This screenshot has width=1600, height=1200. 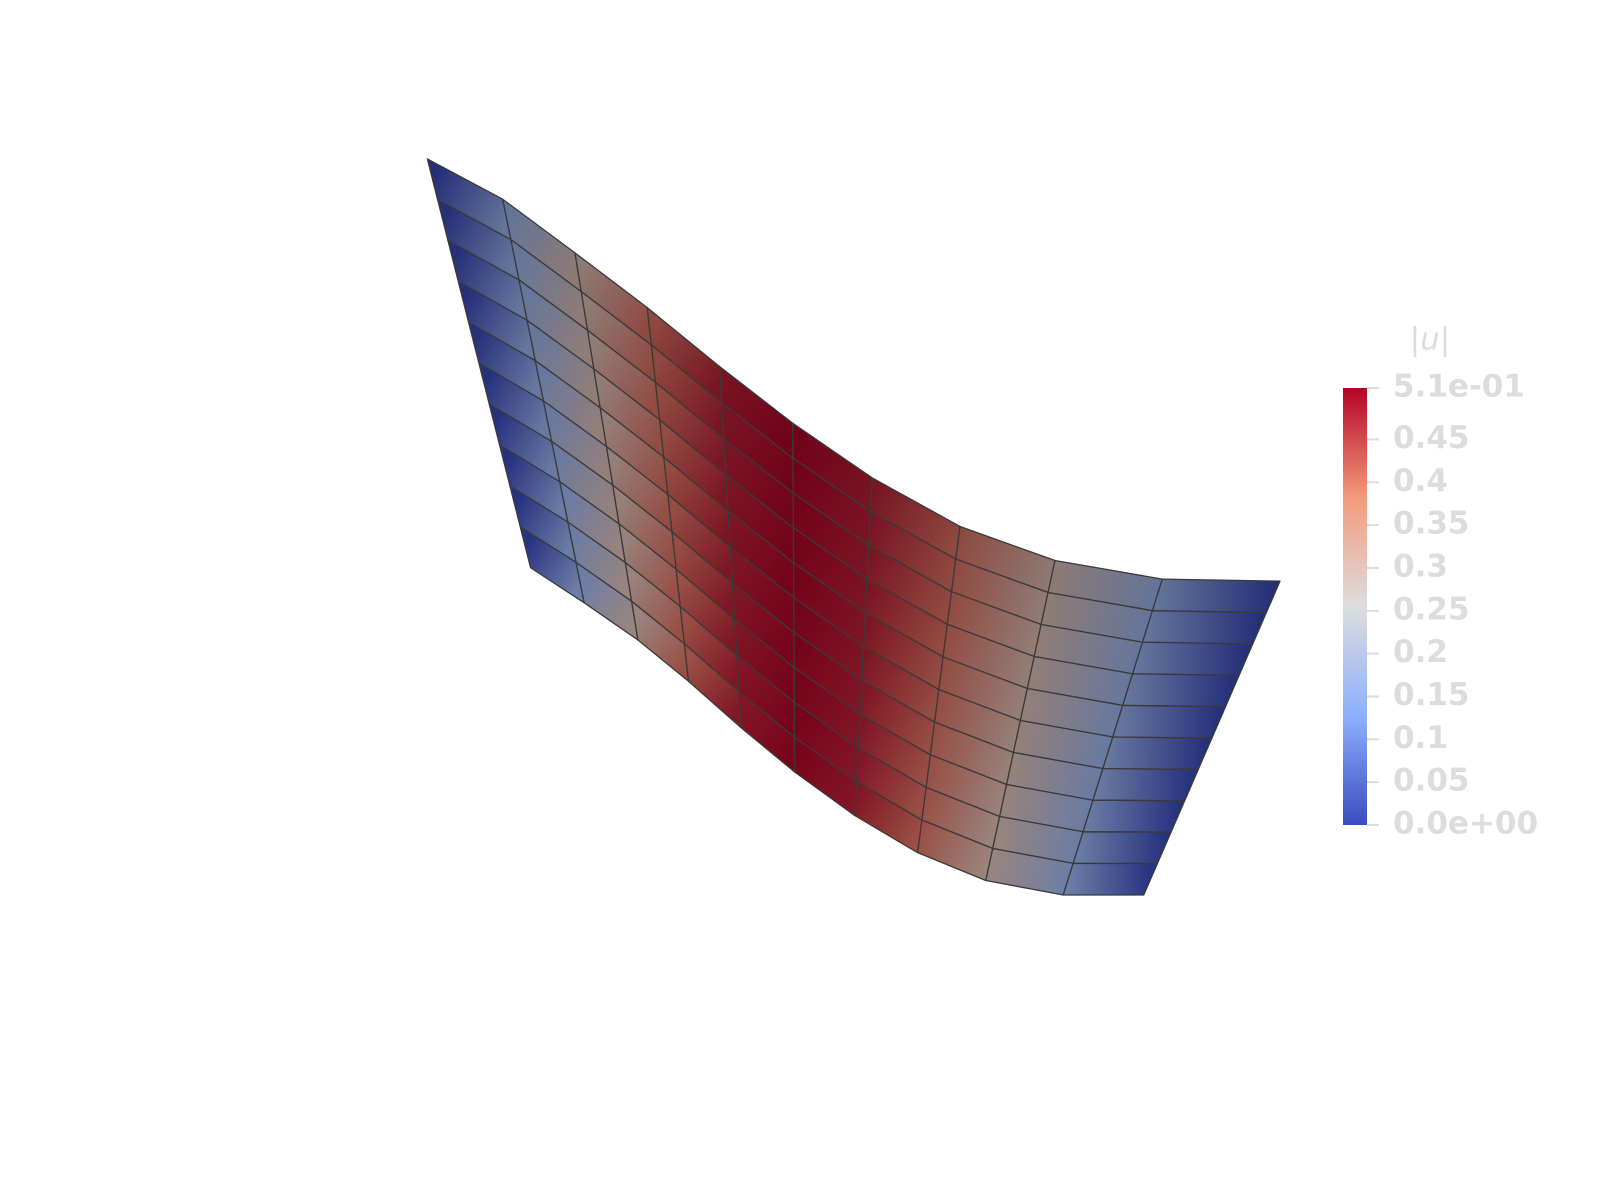 I want to click on tick-label: 0.4, so click(x=1420, y=481).